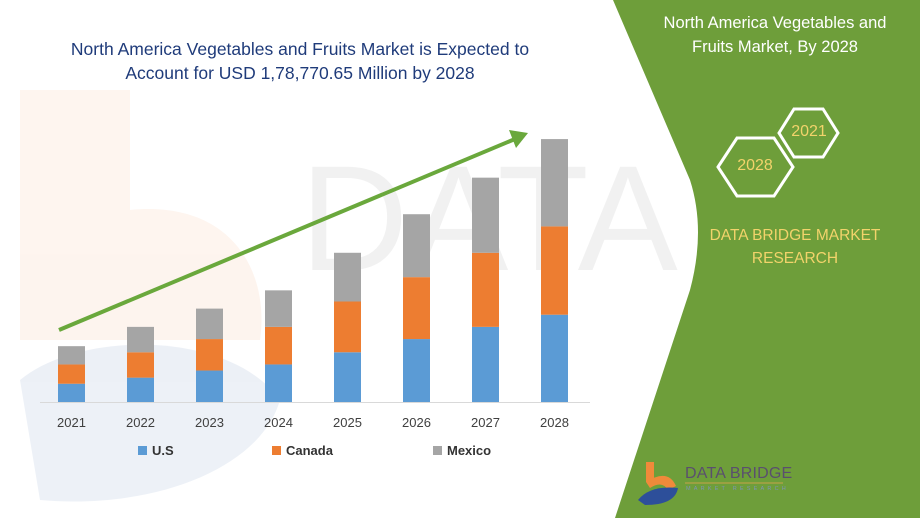 The image size is (920, 518). What do you see at coordinates (278, 345) in the screenshot?
I see `bar-2024-canada` at bounding box center [278, 345].